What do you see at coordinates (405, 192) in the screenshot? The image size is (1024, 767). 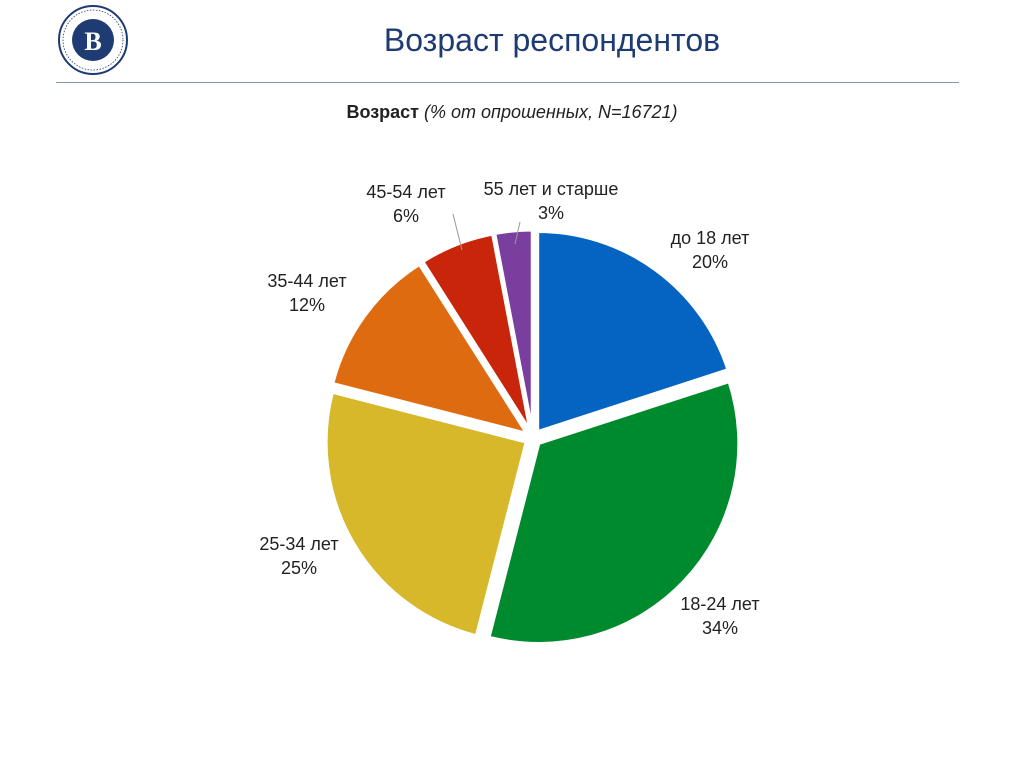 I see `slice-category-label: 45-54 лет` at bounding box center [405, 192].